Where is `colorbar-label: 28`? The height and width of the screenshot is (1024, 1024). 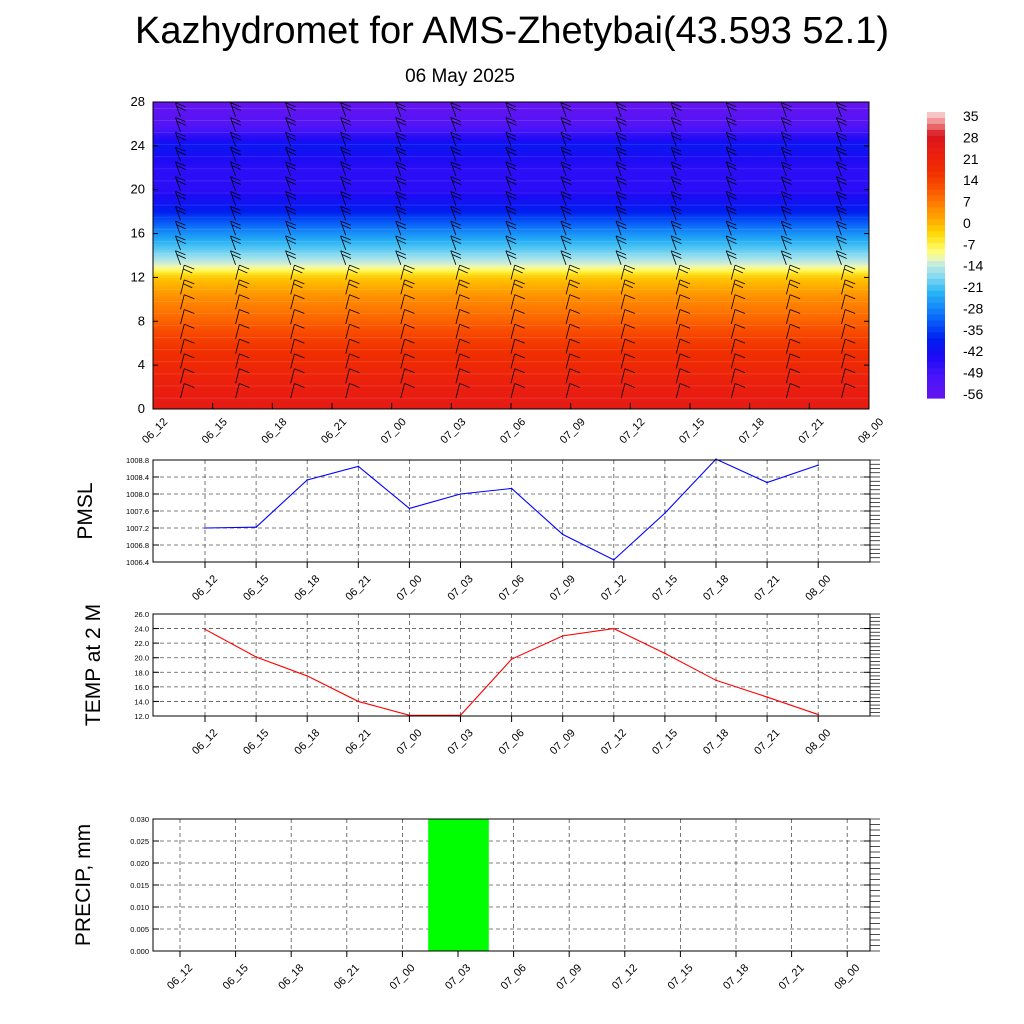 colorbar-label: 28 is located at coordinates (971, 137).